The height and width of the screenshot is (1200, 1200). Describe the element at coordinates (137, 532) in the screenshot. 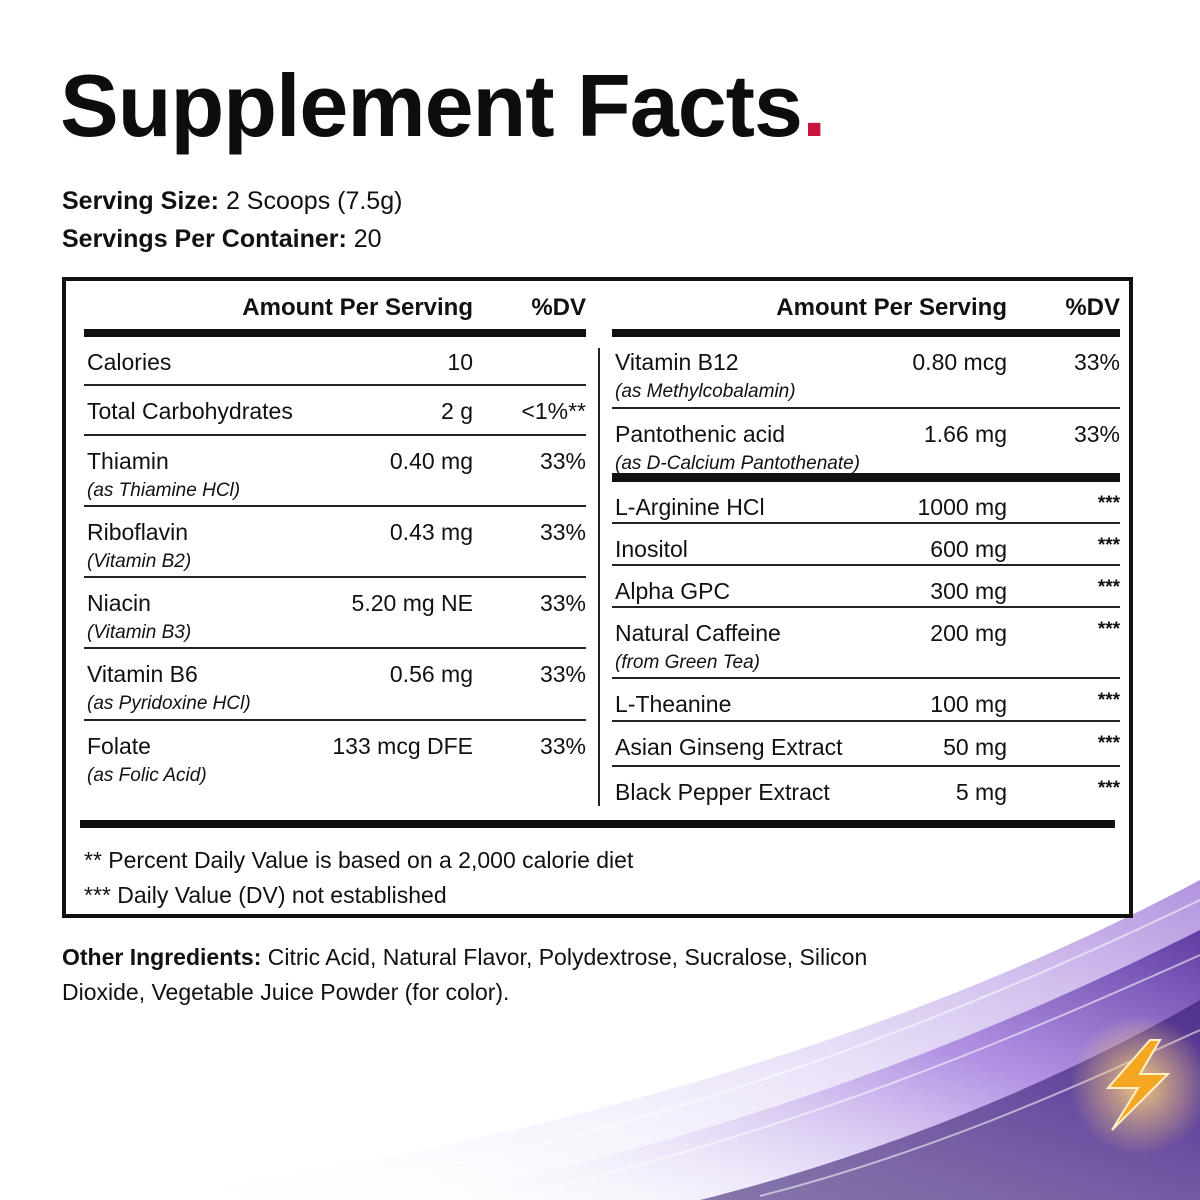

I see `nutrient-name: Riboflavin` at that location.